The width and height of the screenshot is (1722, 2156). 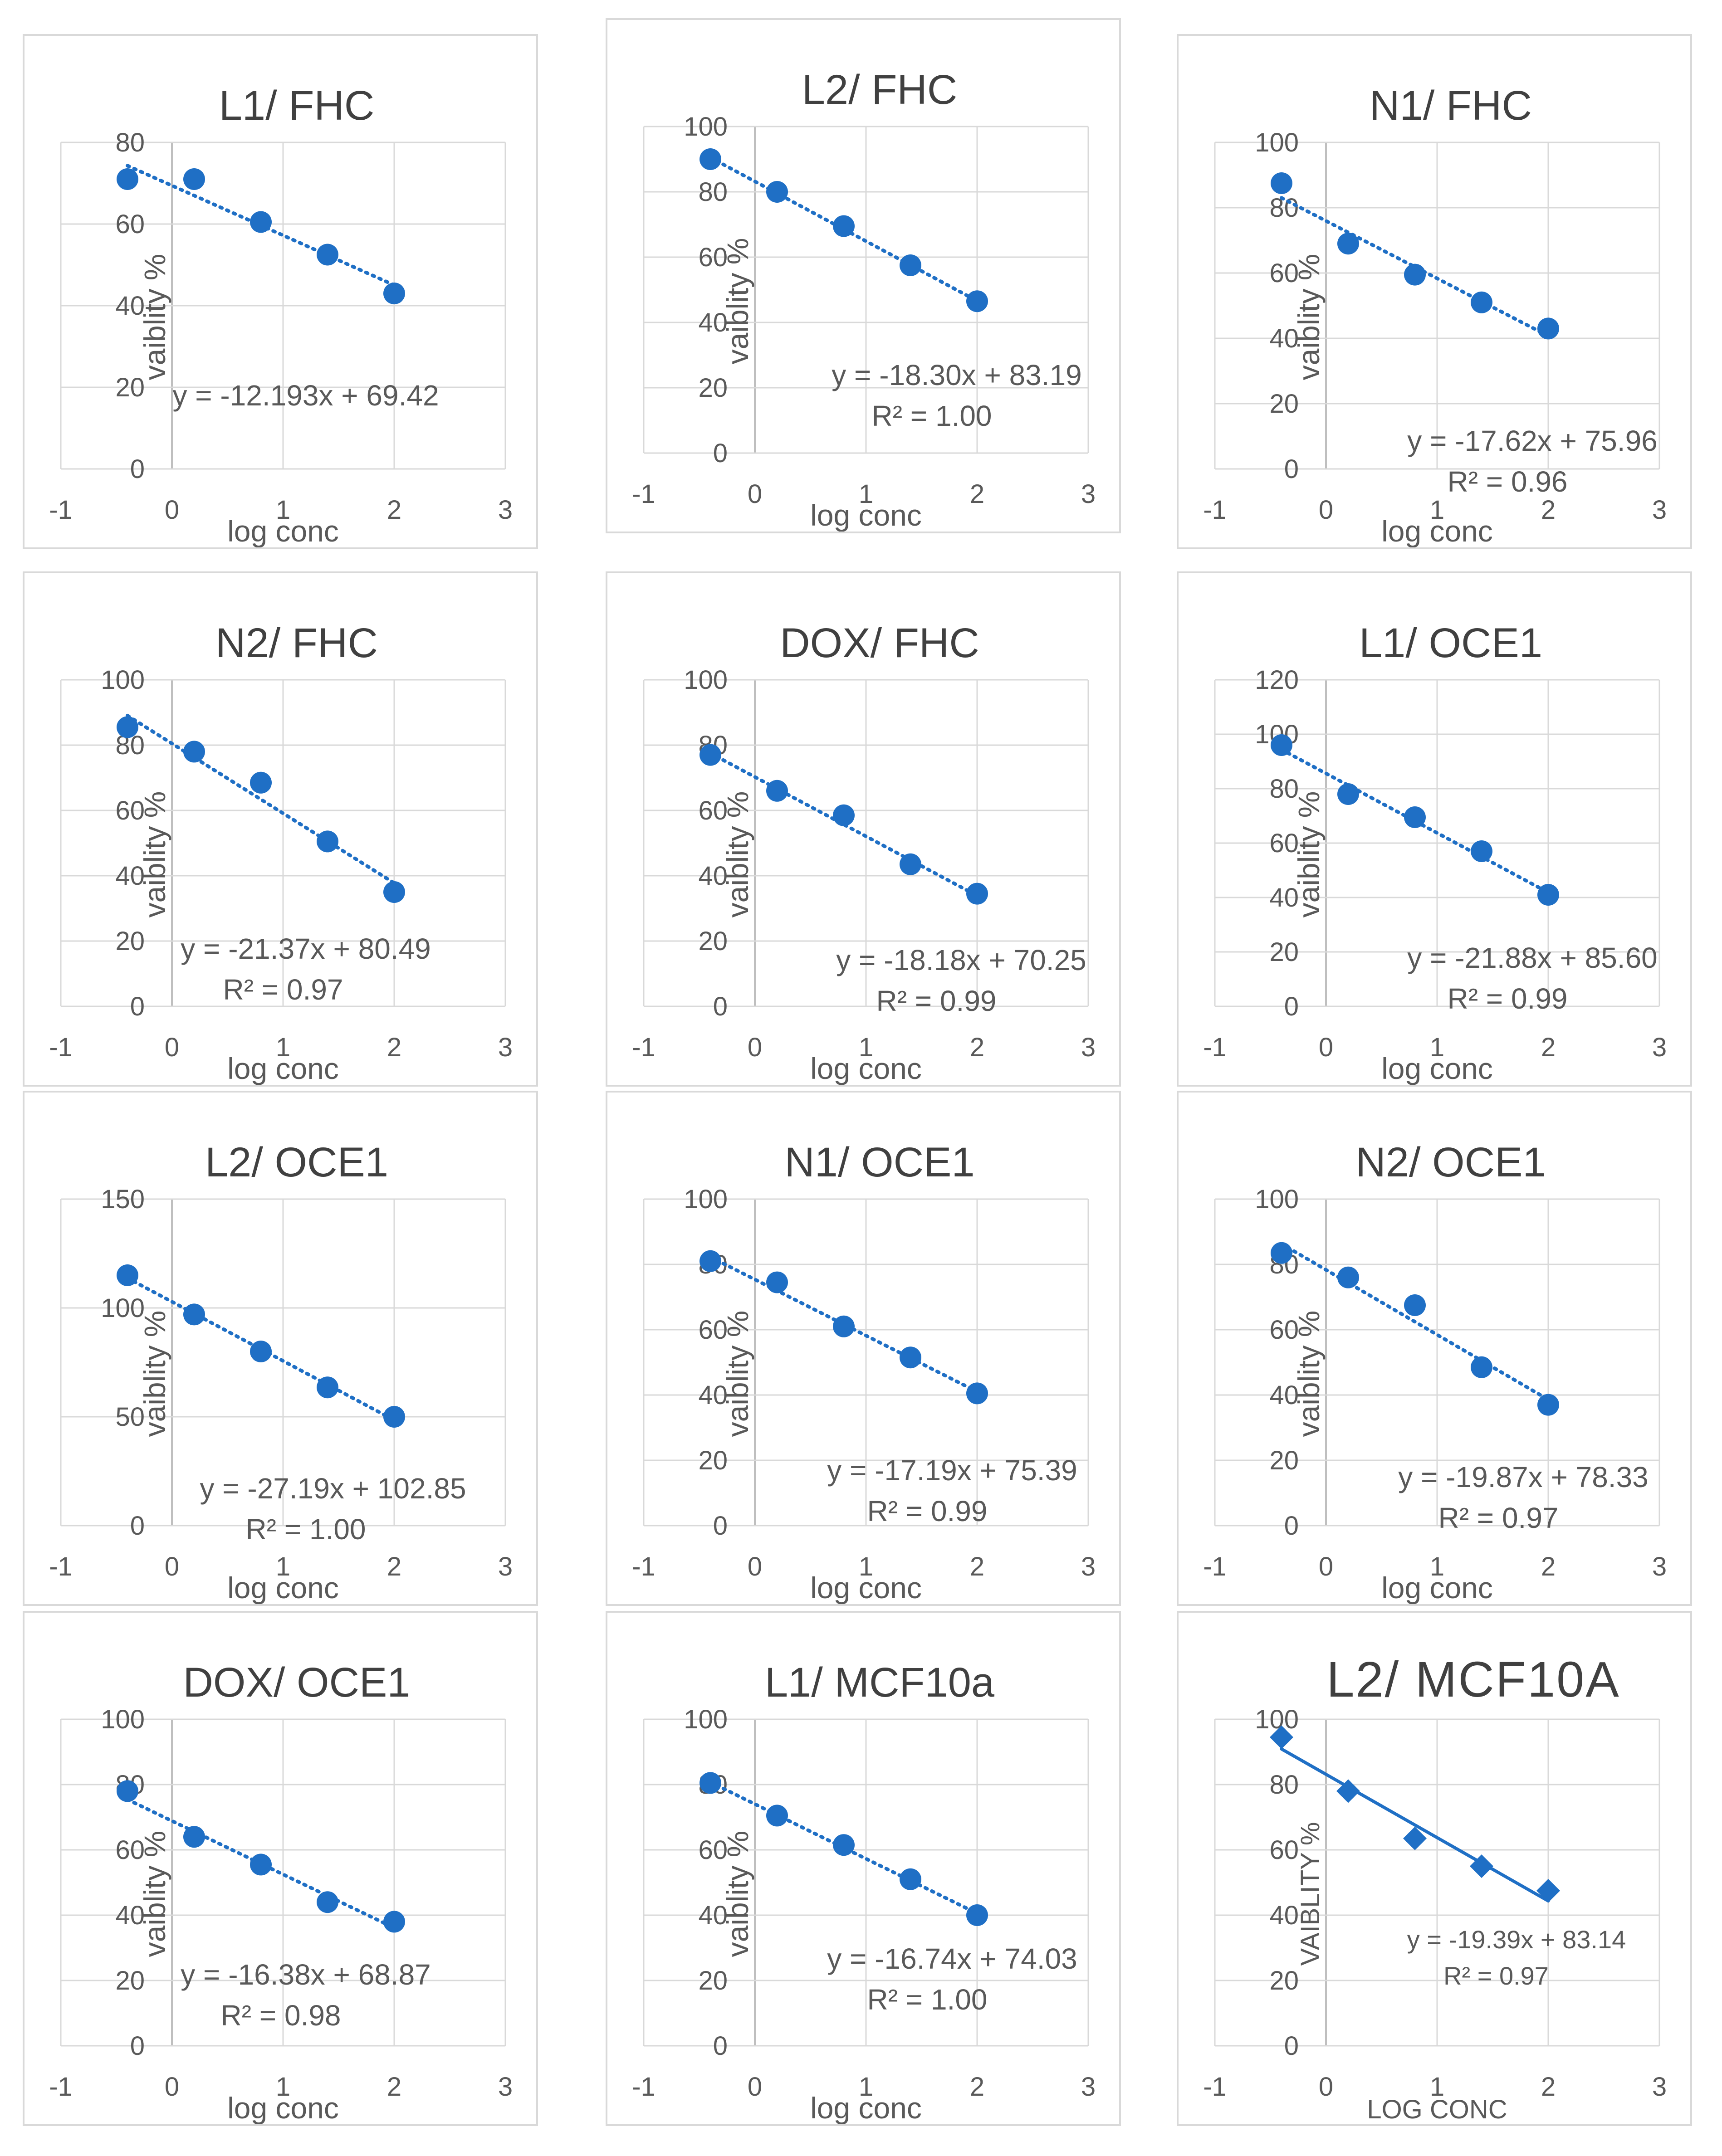 I want to click on trendline-equation: y = -17.62x + 75.96, so click(x=1533, y=440).